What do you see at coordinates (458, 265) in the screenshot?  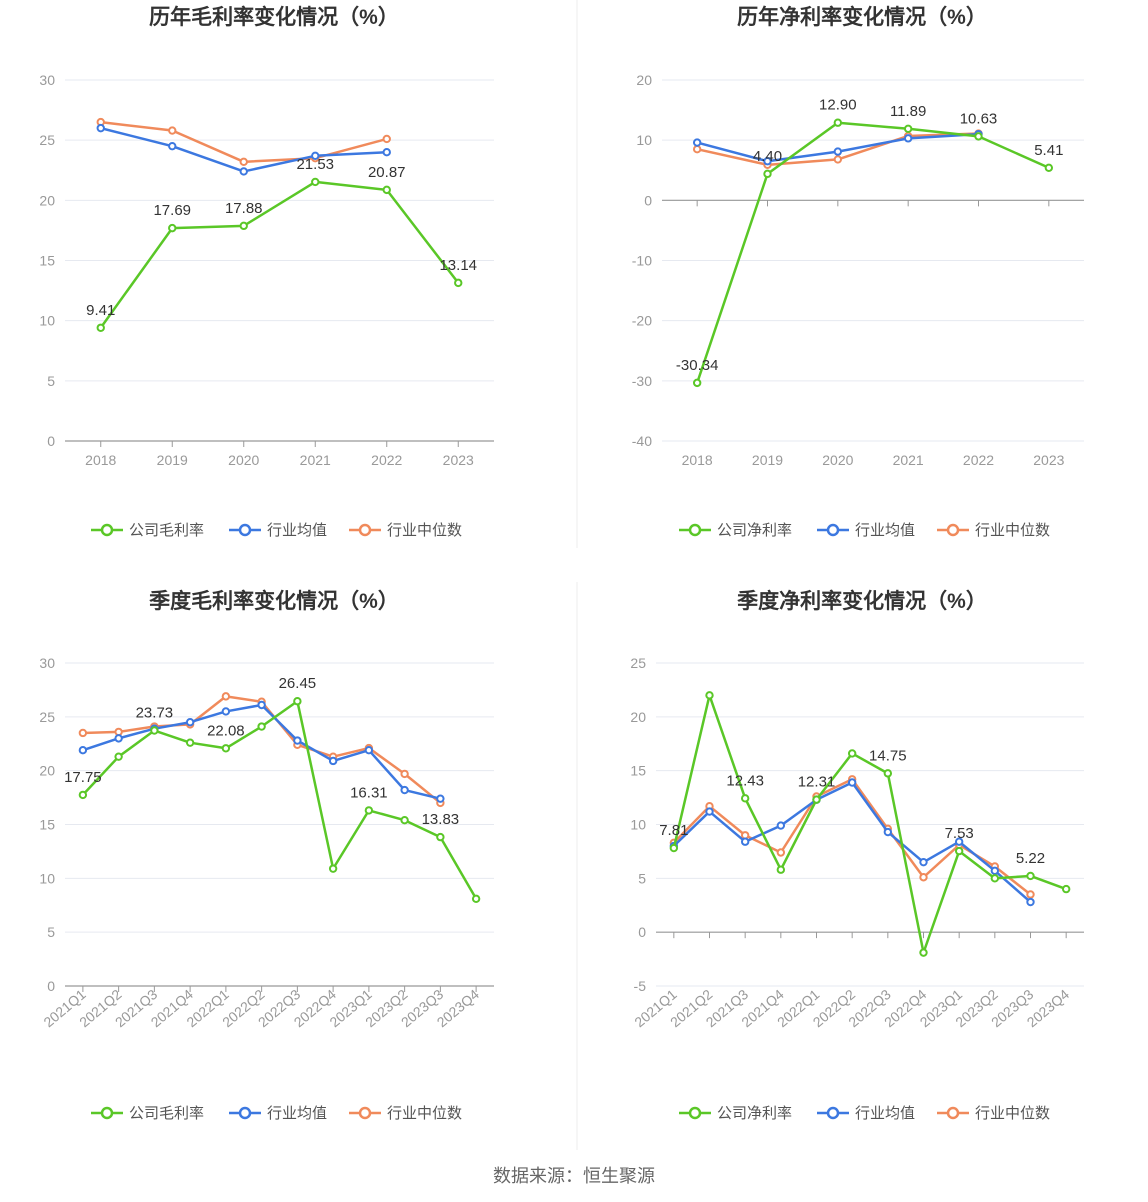 I see `data-label: 13.14` at bounding box center [458, 265].